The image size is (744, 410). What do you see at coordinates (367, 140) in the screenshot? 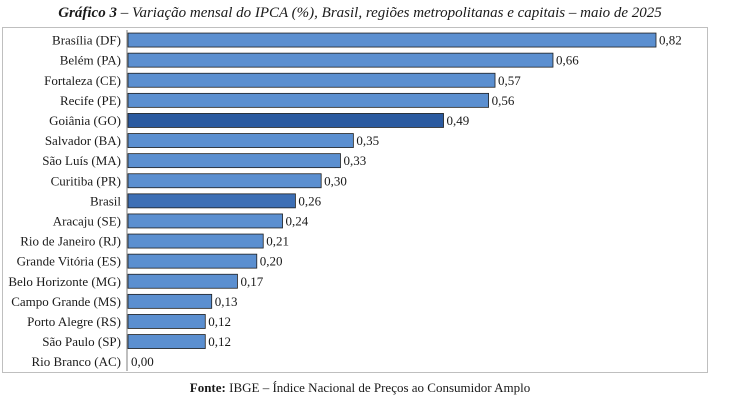
I see `data-label-salvador-ba: 0,35` at bounding box center [367, 140].